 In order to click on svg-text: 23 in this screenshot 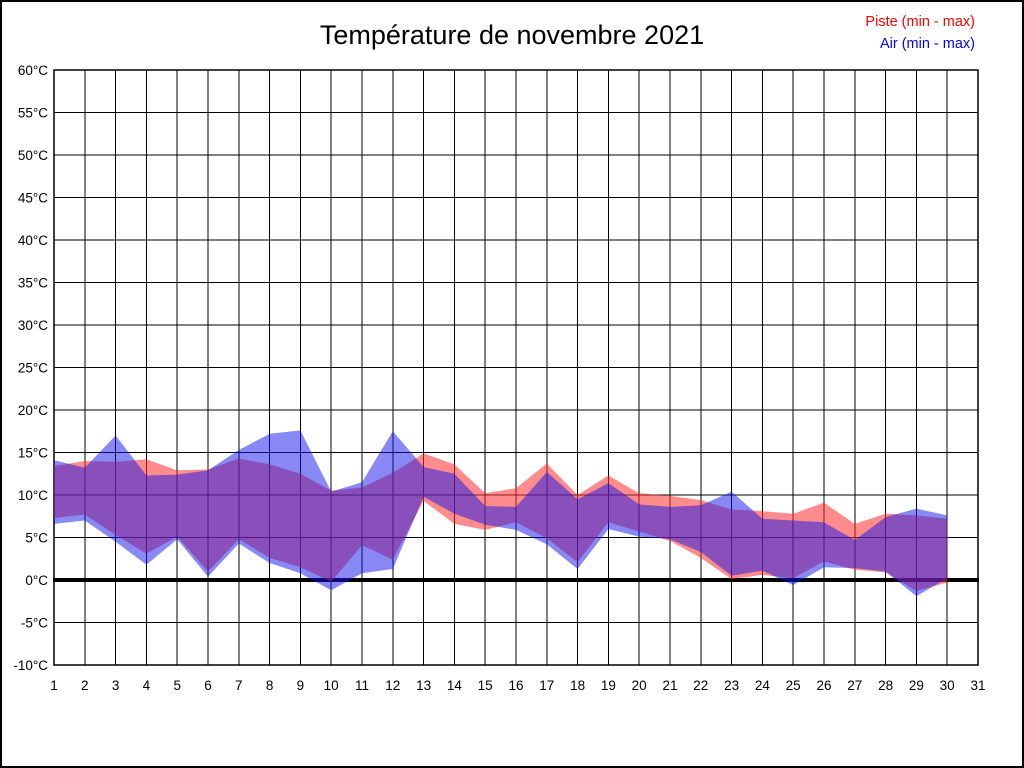, I will do `click(731, 685)`.